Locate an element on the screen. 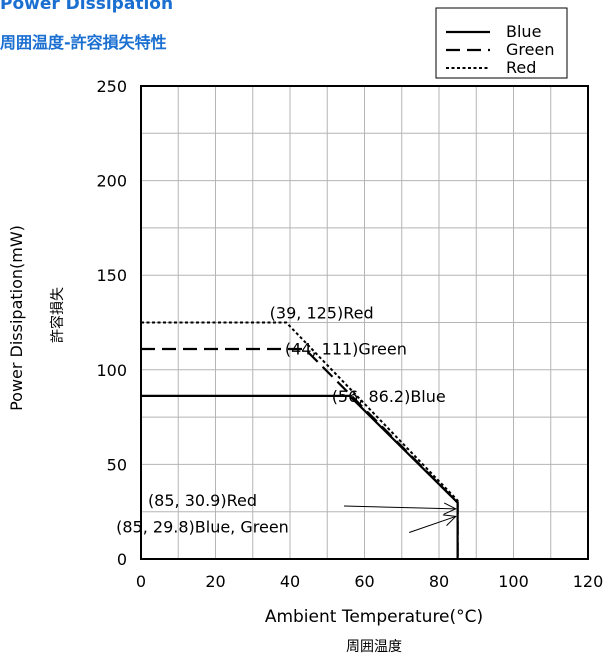 The image size is (606, 659). annotation-label: (56, 86.2)Blue is located at coordinates (389, 396).